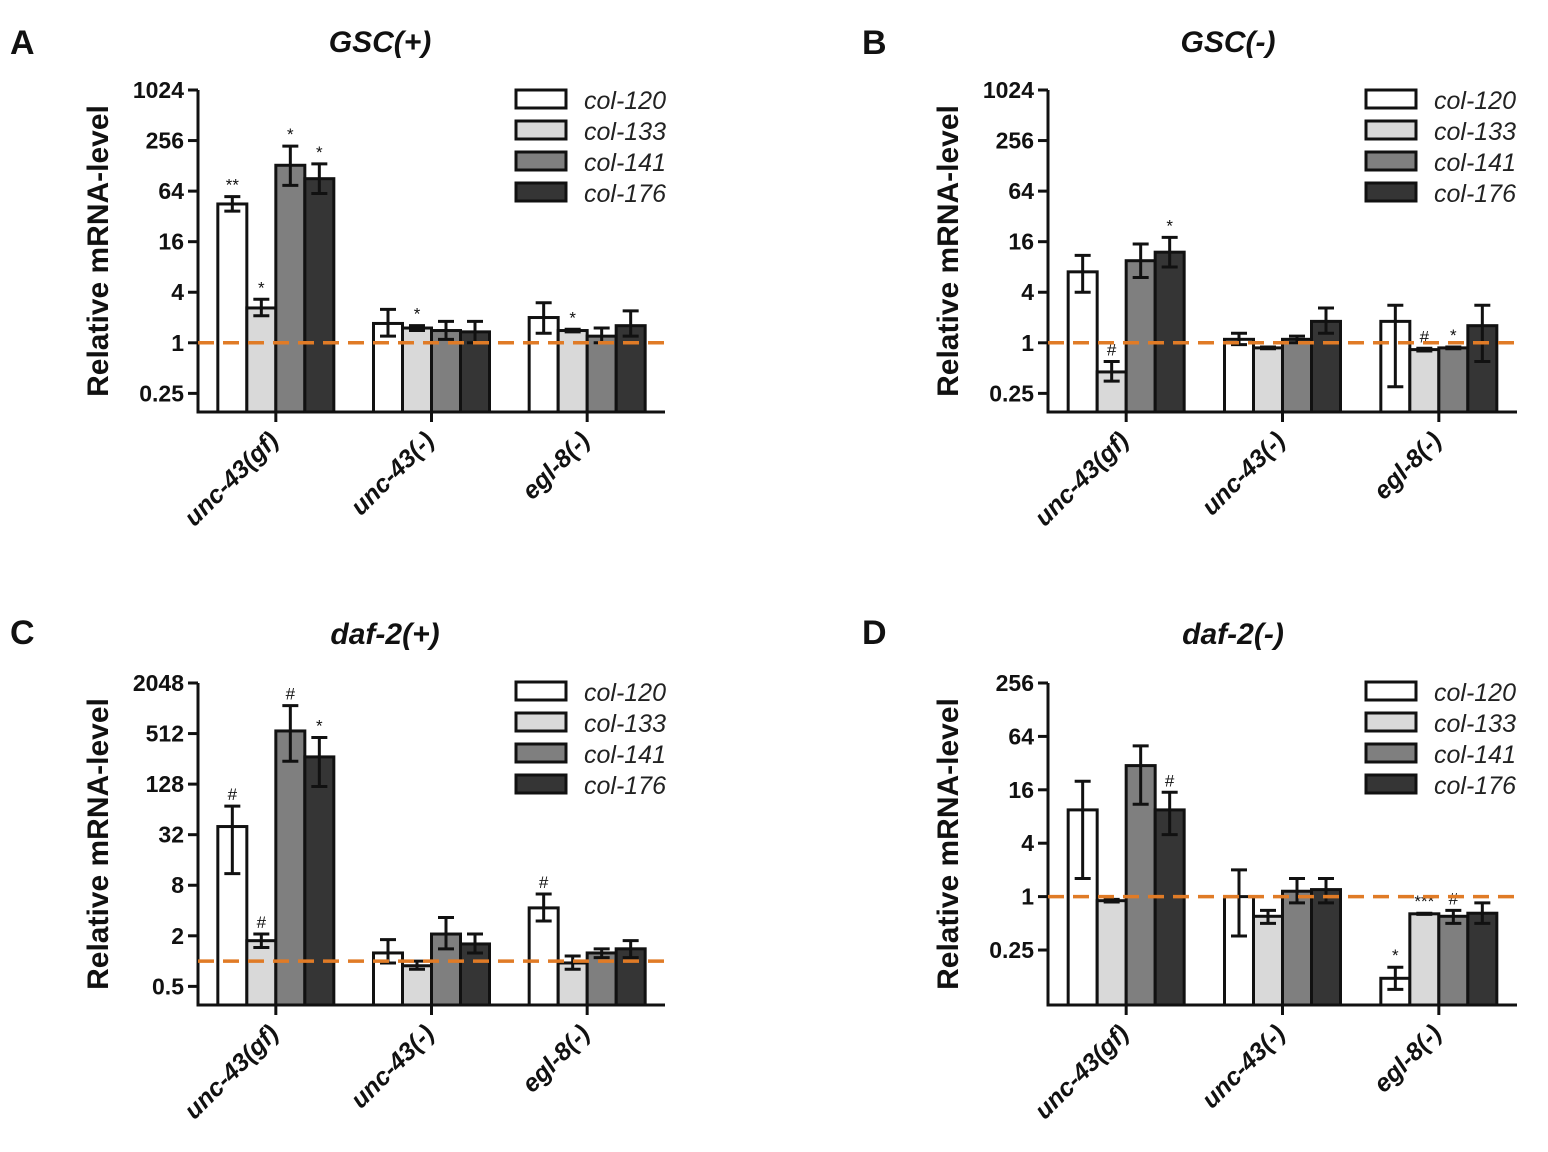 The image size is (1548, 1152). What do you see at coordinates (165, 734) in the screenshot?
I see `y-tick-label: 512` at bounding box center [165, 734].